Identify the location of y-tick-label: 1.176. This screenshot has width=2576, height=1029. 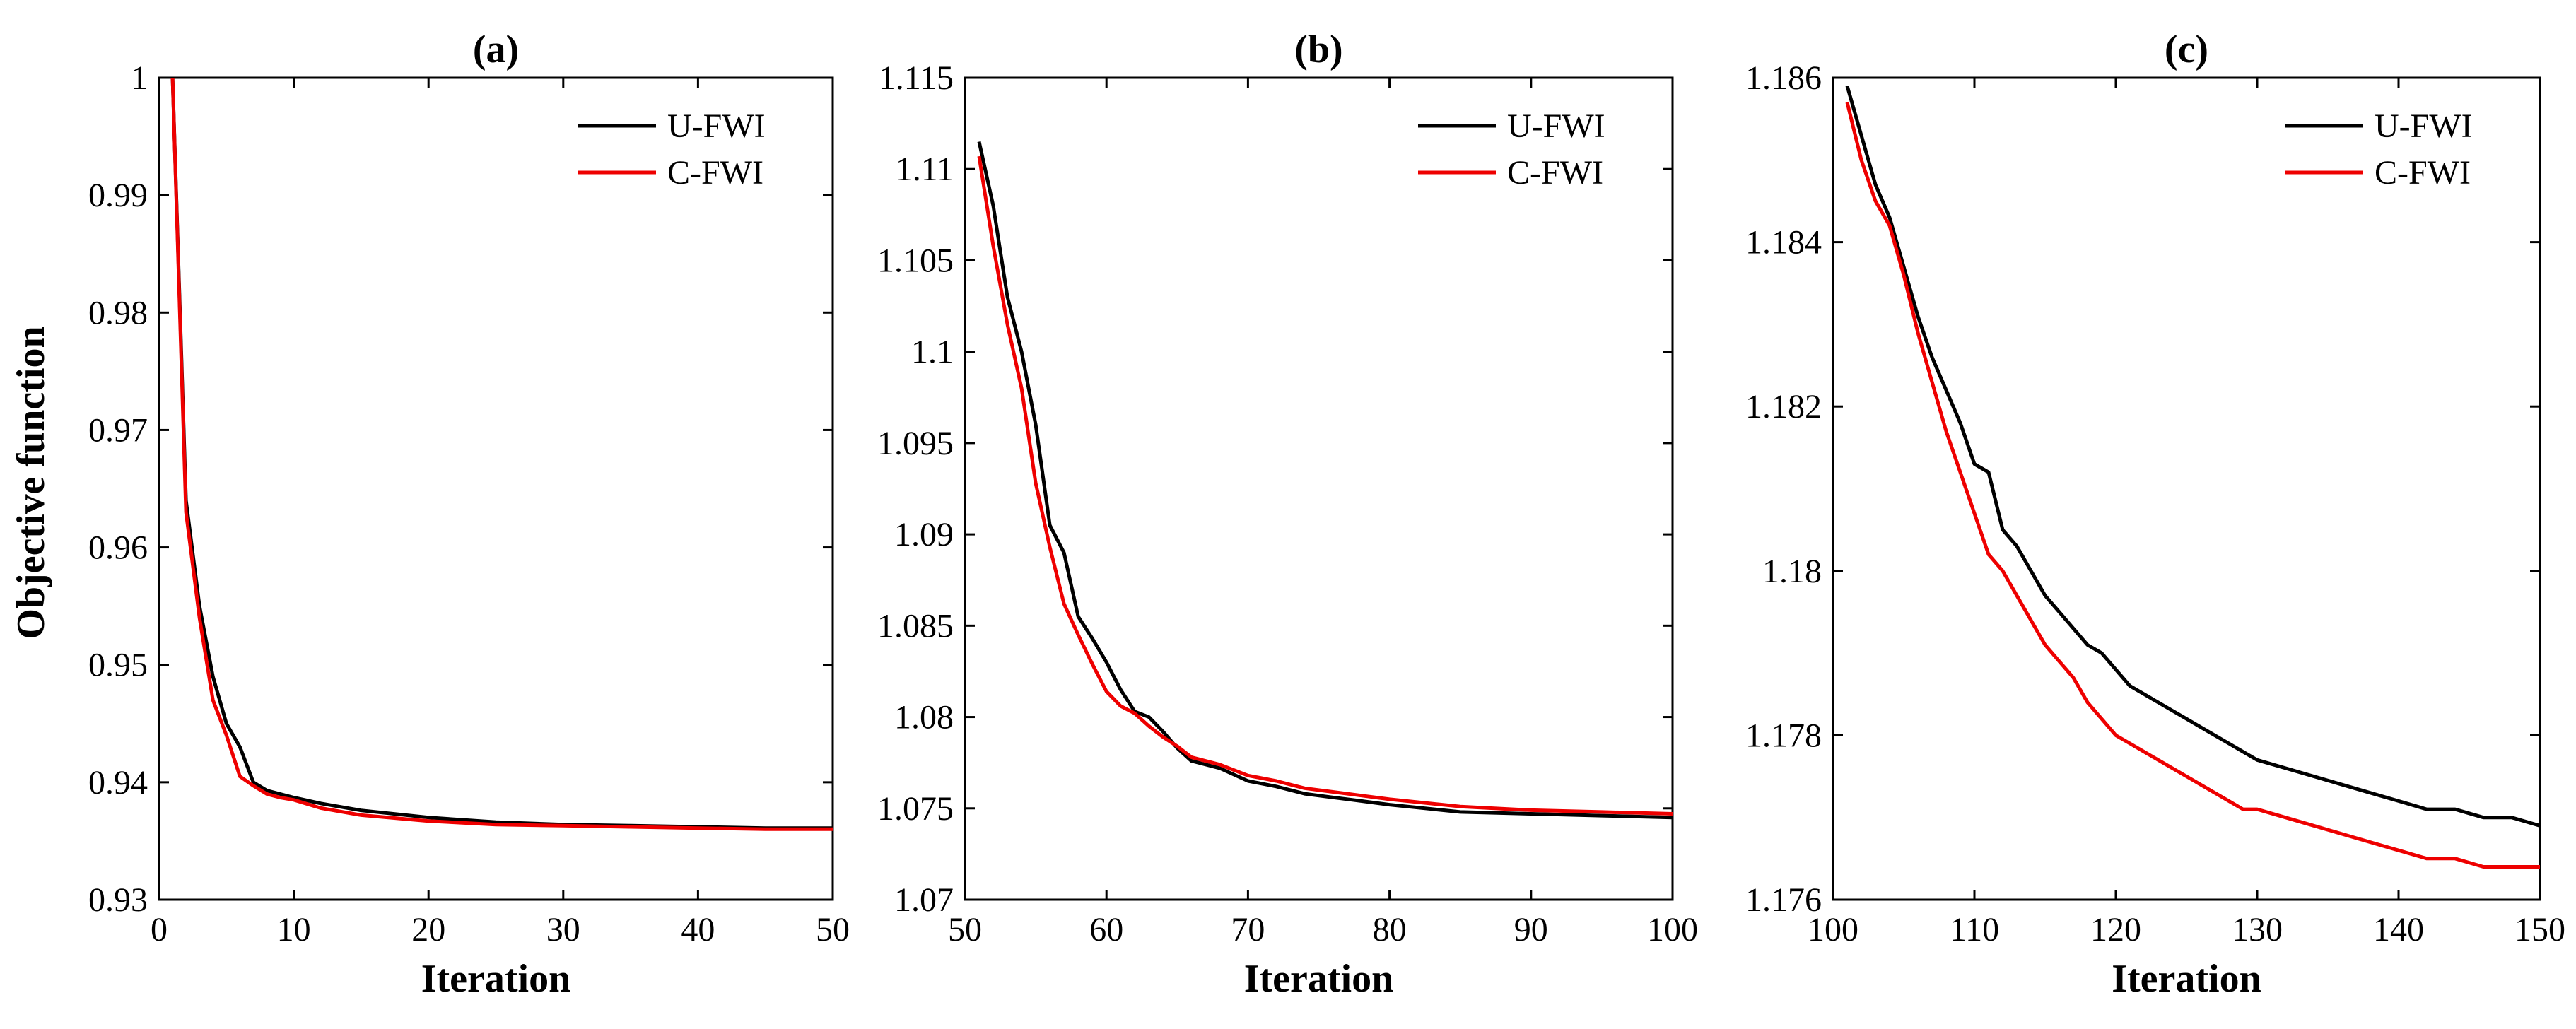
(1784, 900).